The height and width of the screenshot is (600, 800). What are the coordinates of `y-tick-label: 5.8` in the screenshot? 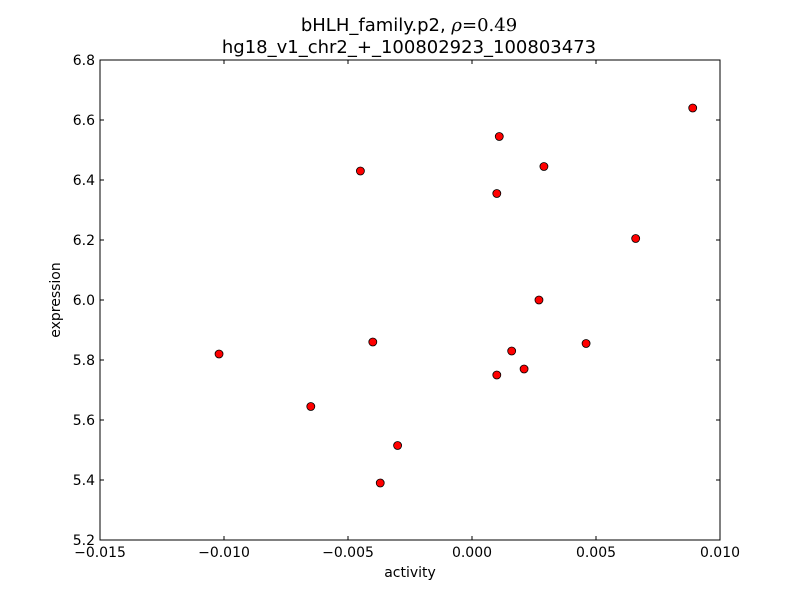 It's located at (84, 361).